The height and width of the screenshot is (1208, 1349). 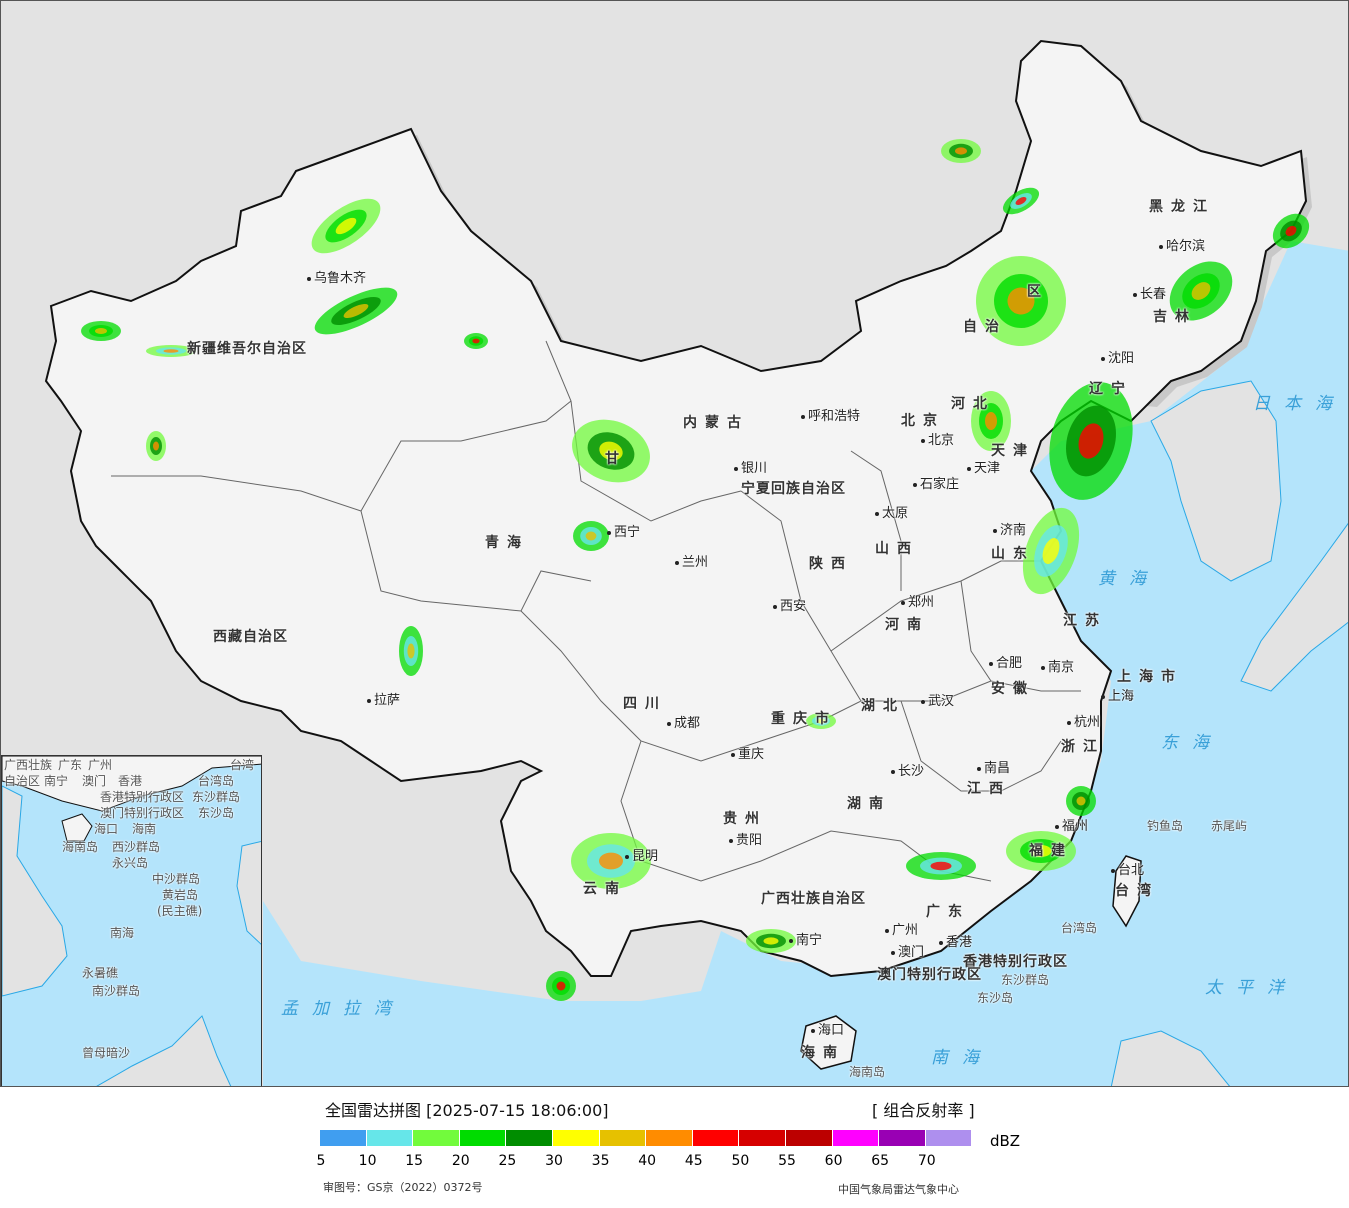 What do you see at coordinates (993, 769) in the screenshot?
I see `city-label: 南昌` at bounding box center [993, 769].